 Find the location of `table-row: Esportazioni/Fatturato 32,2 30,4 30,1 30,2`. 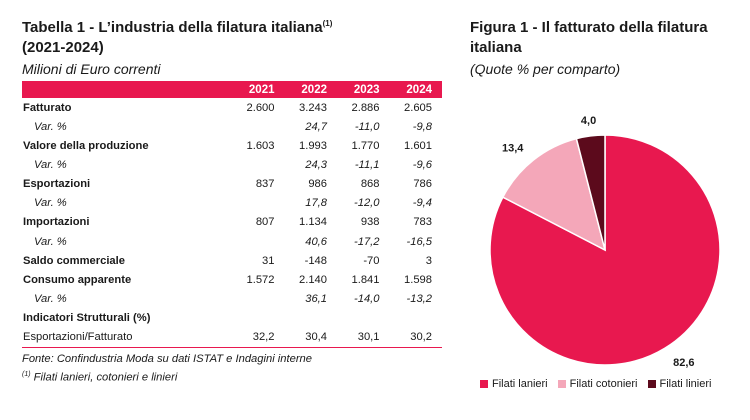

table-row: Esportazioni/Fatturato 32,2 30,4 30,1 30,2 is located at coordinates (232, 337).